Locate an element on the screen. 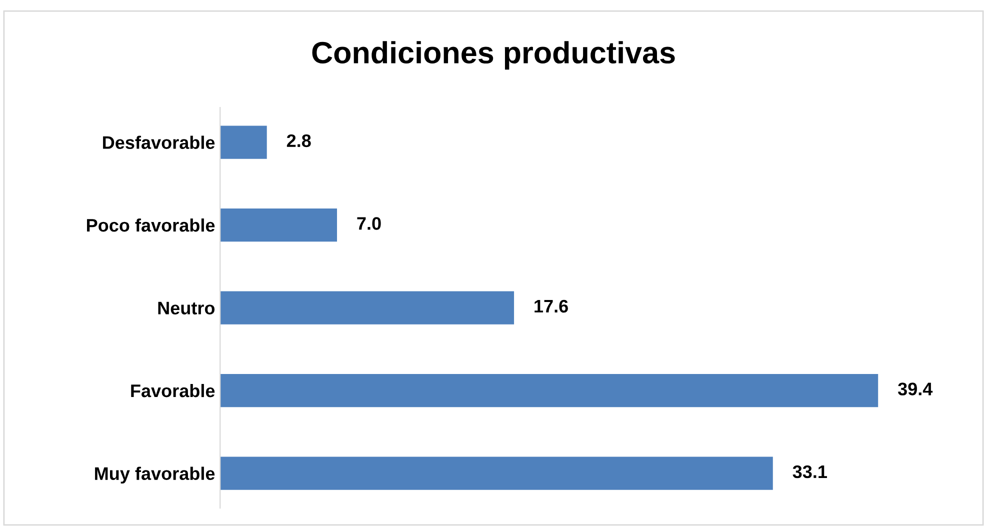  data-label: 7.0 is located at coordinates (369, 223).